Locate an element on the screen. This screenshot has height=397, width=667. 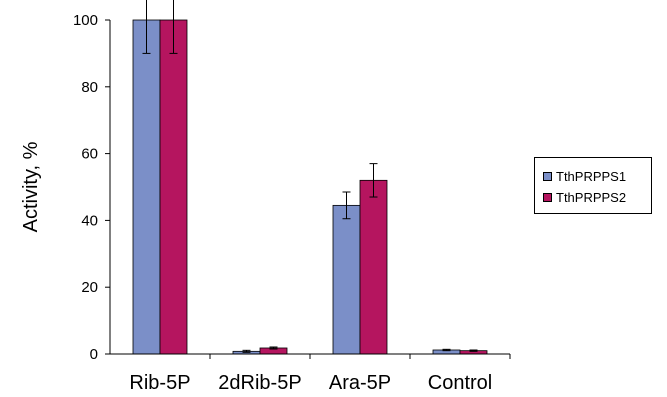
legend-item-series-2: TthPRPPS2 is located at coordinates (584, 197).